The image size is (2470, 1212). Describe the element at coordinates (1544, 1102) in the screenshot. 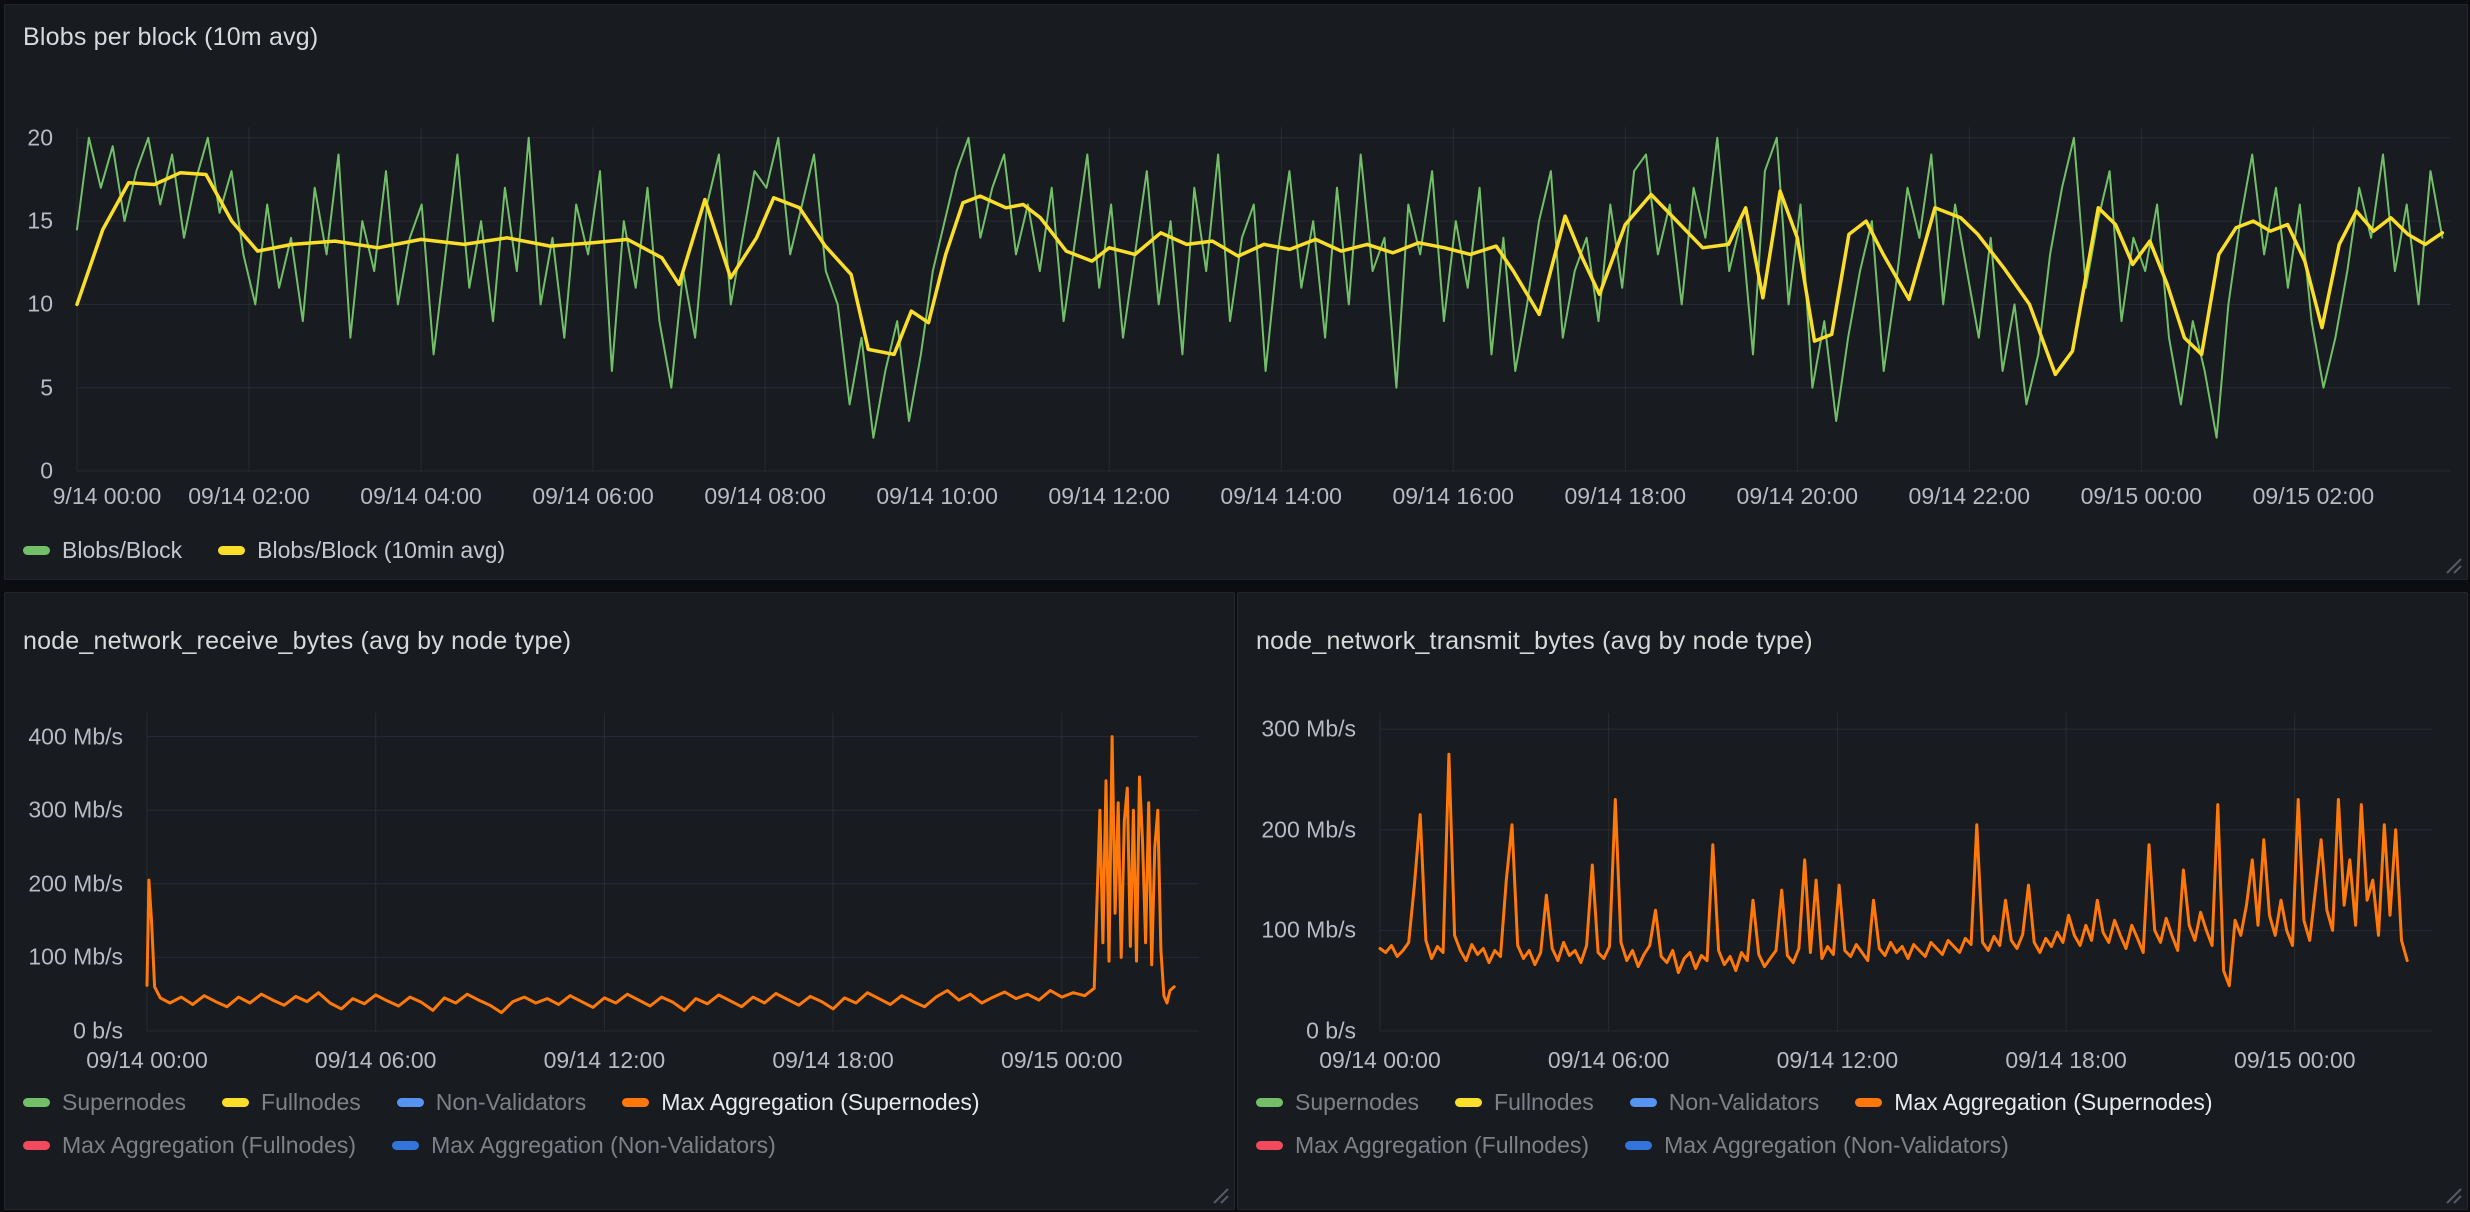

I see `legend-label: Fullnodes` at that location.